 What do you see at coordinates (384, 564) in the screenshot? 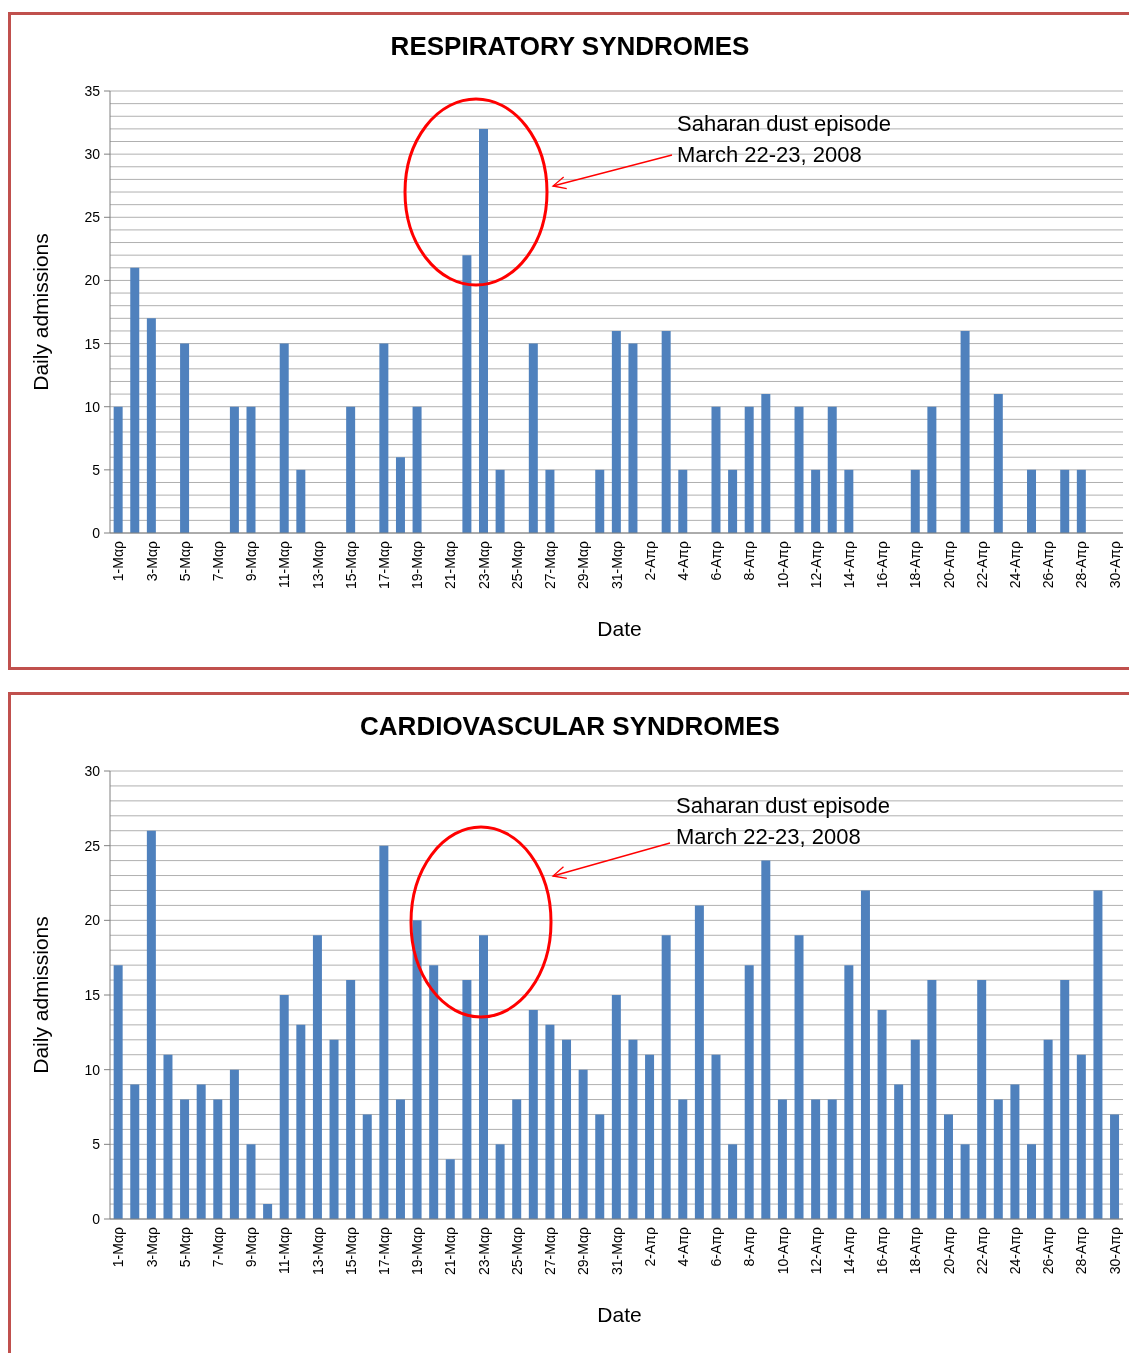
I see `x-tick-label: 17-Μαρ` at bounding box center [384, 564].